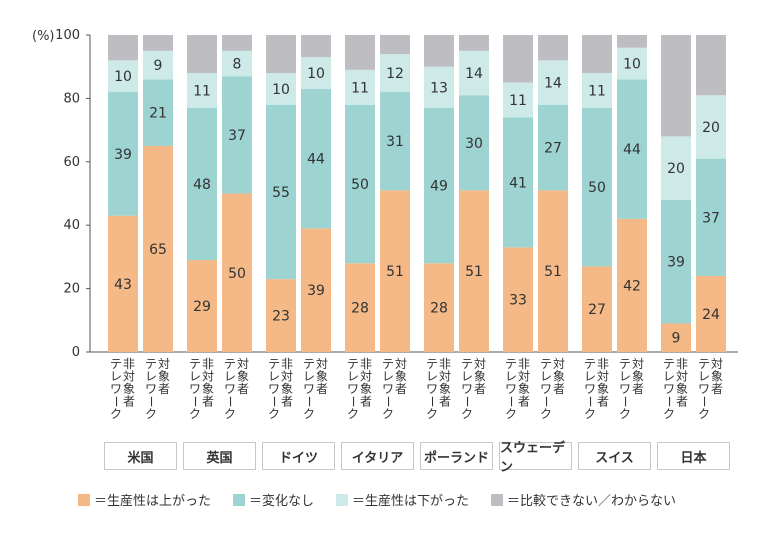 This screenshot has width=770, height=540. What do you see at coordinates (71, 225) in the screenshot?
I see `y-tick-label: 40` at bounding box center [71, 225].